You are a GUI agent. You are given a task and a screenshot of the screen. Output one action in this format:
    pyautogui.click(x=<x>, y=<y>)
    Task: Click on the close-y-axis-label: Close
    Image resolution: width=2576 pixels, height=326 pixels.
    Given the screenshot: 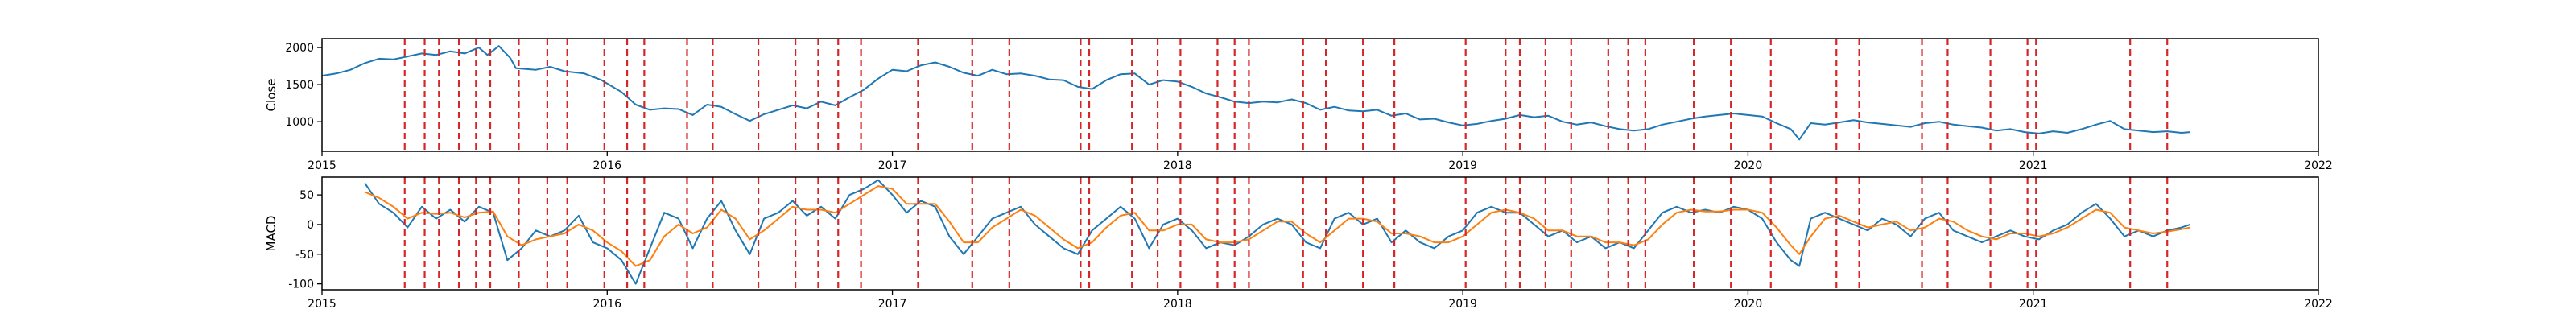 What is the action you would take?
    pyautogui.click(x=271, y=95)
    